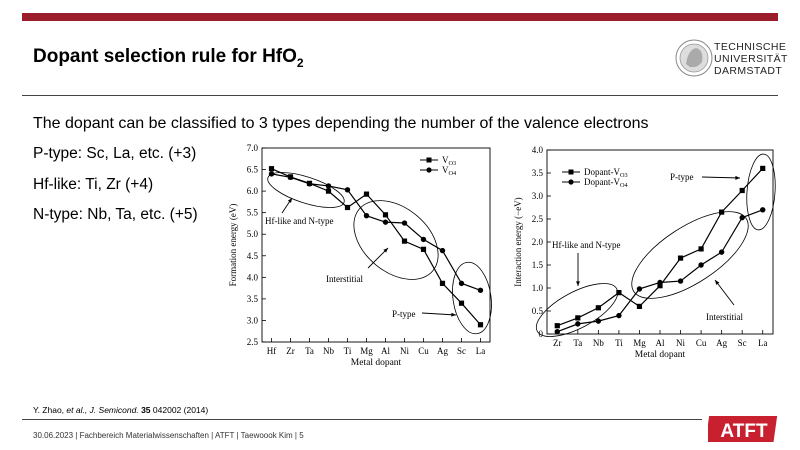 The image size is (800, 450). What do you see at coordinates (348, 351) in the screenshot?
I see `x-tick-label: Ti` at bounding box center [348, 351].